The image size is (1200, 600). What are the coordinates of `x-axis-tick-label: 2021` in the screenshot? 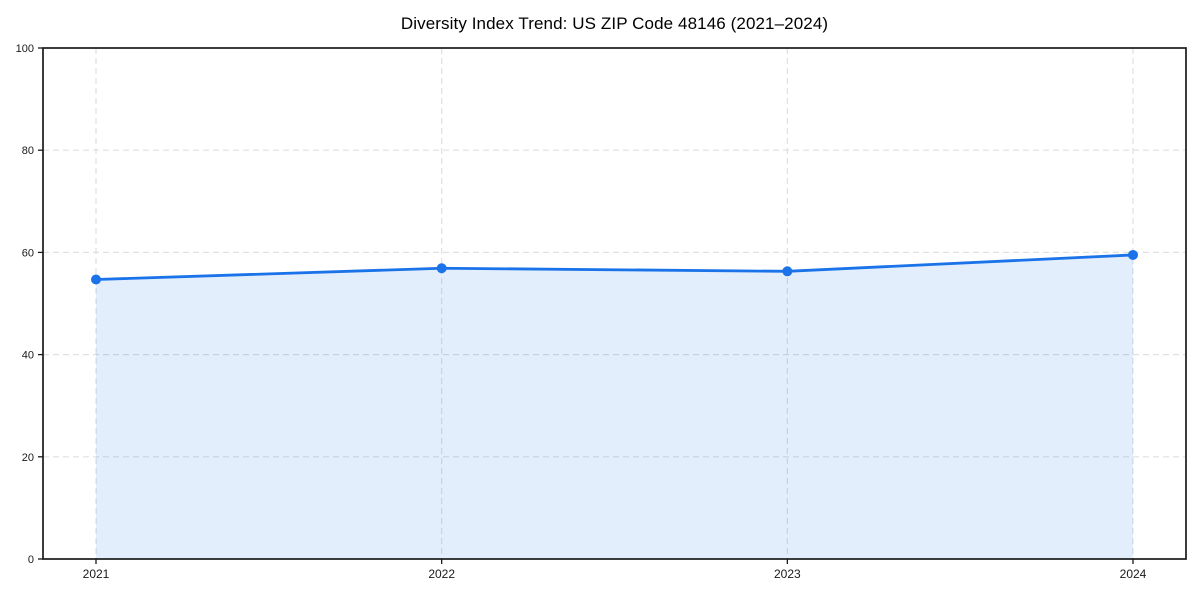 It's located at (96, 574).